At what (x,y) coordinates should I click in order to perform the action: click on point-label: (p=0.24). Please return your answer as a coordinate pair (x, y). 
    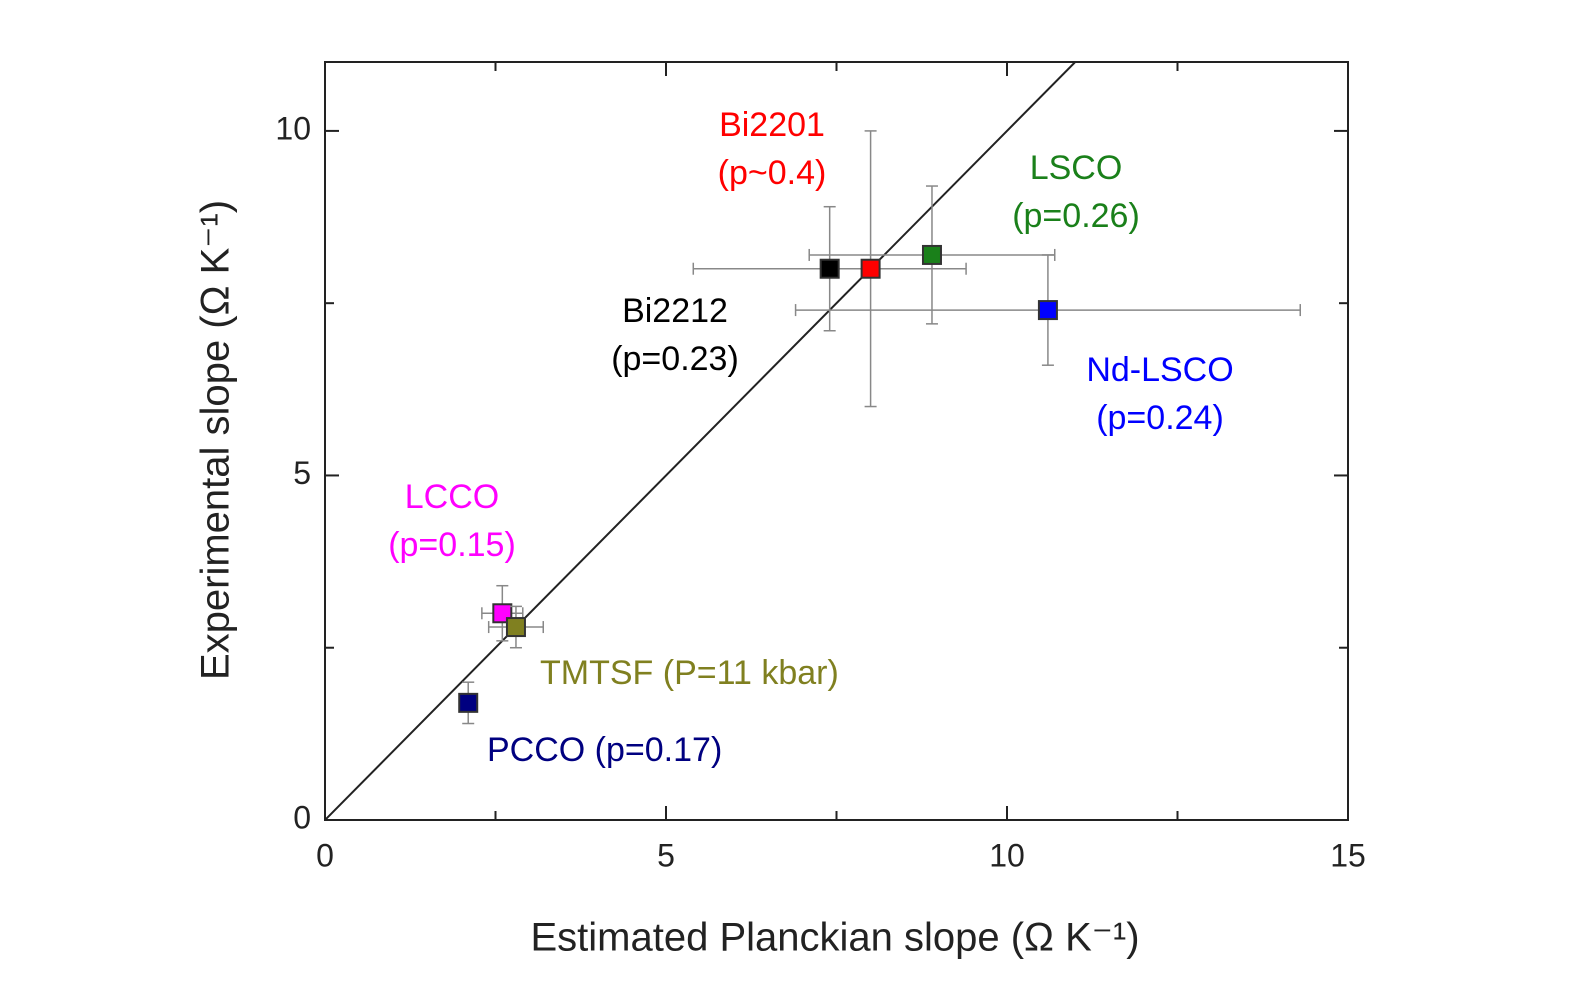
    Looking at the image, I should click on (1160, 418).